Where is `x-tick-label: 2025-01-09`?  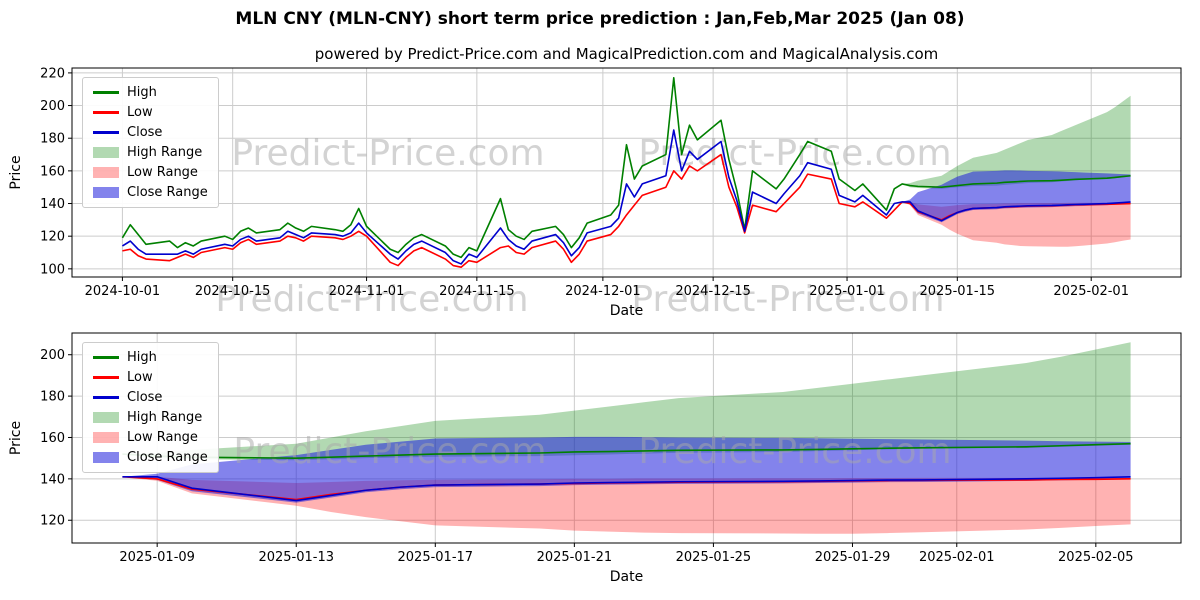
x-tick-label: 2025-01-09 is located at coordinates (157, 557).